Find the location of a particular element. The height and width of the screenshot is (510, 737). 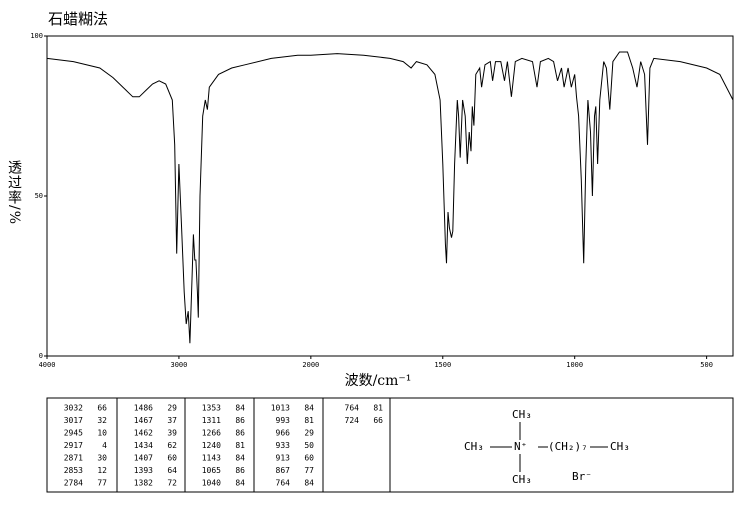

y-tick-label: 50 is located at coordinates (39, 196).